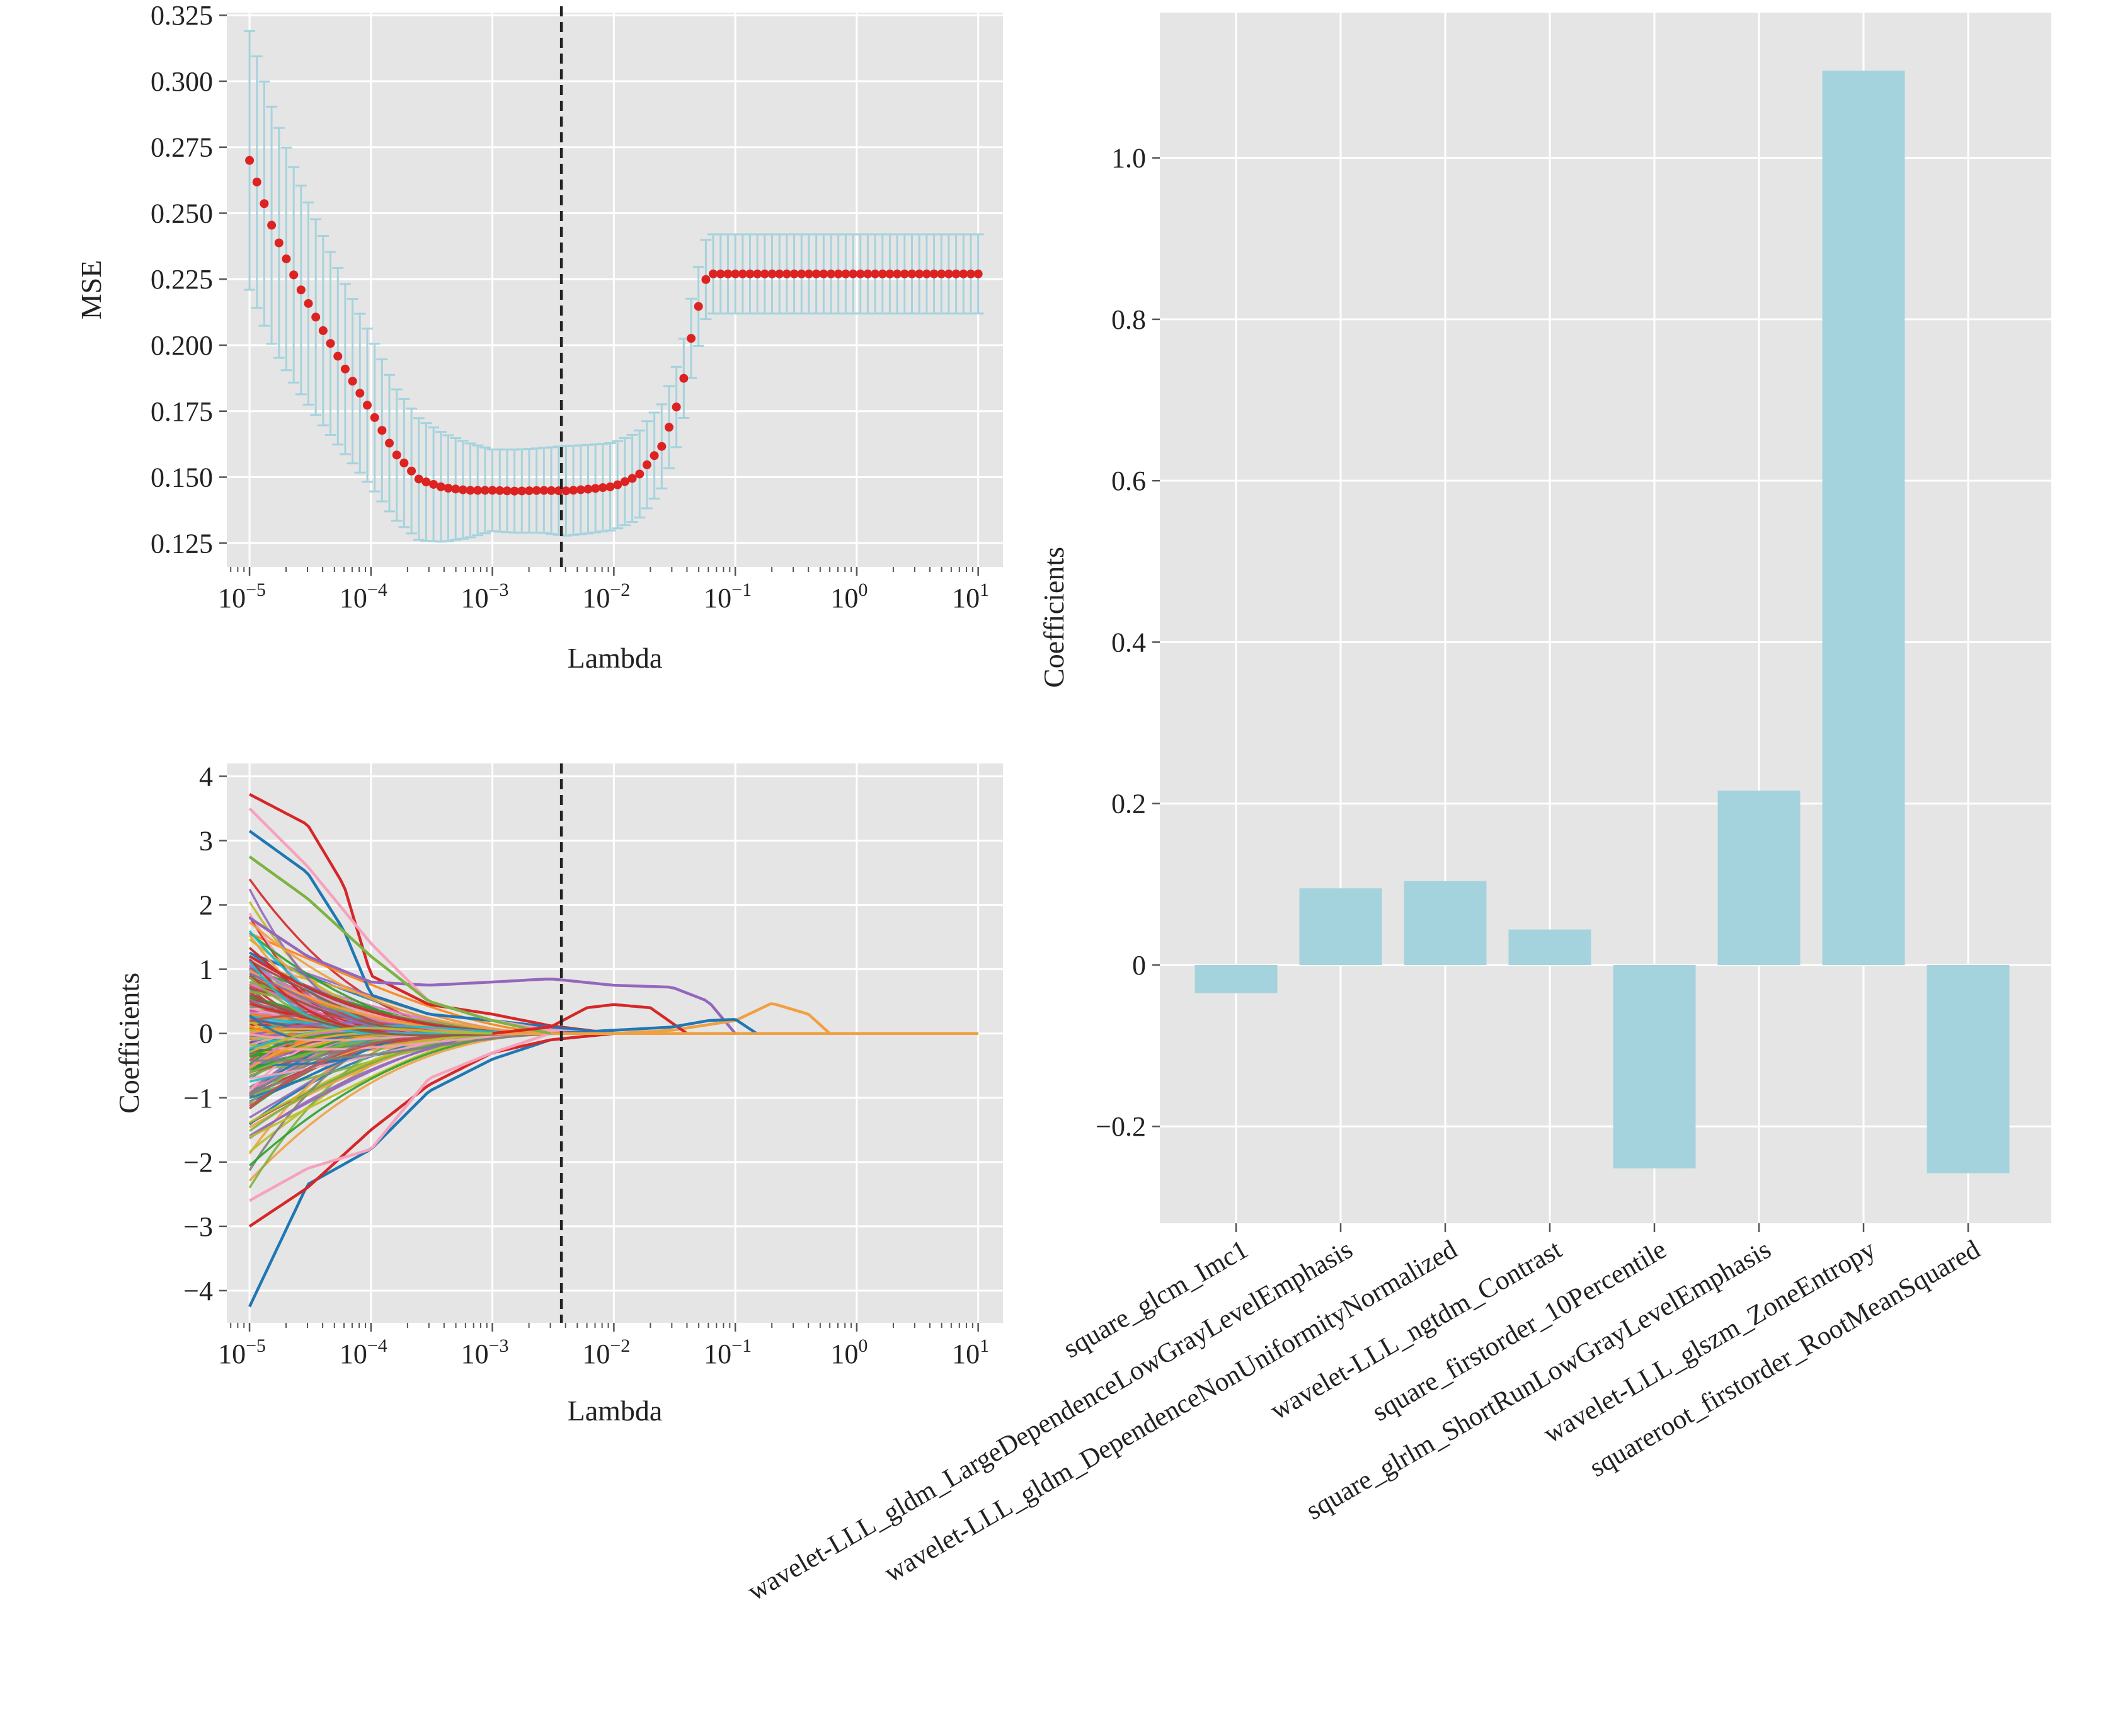  I want to click on mse-y-tick-label: 0.125, so click(182, 543).